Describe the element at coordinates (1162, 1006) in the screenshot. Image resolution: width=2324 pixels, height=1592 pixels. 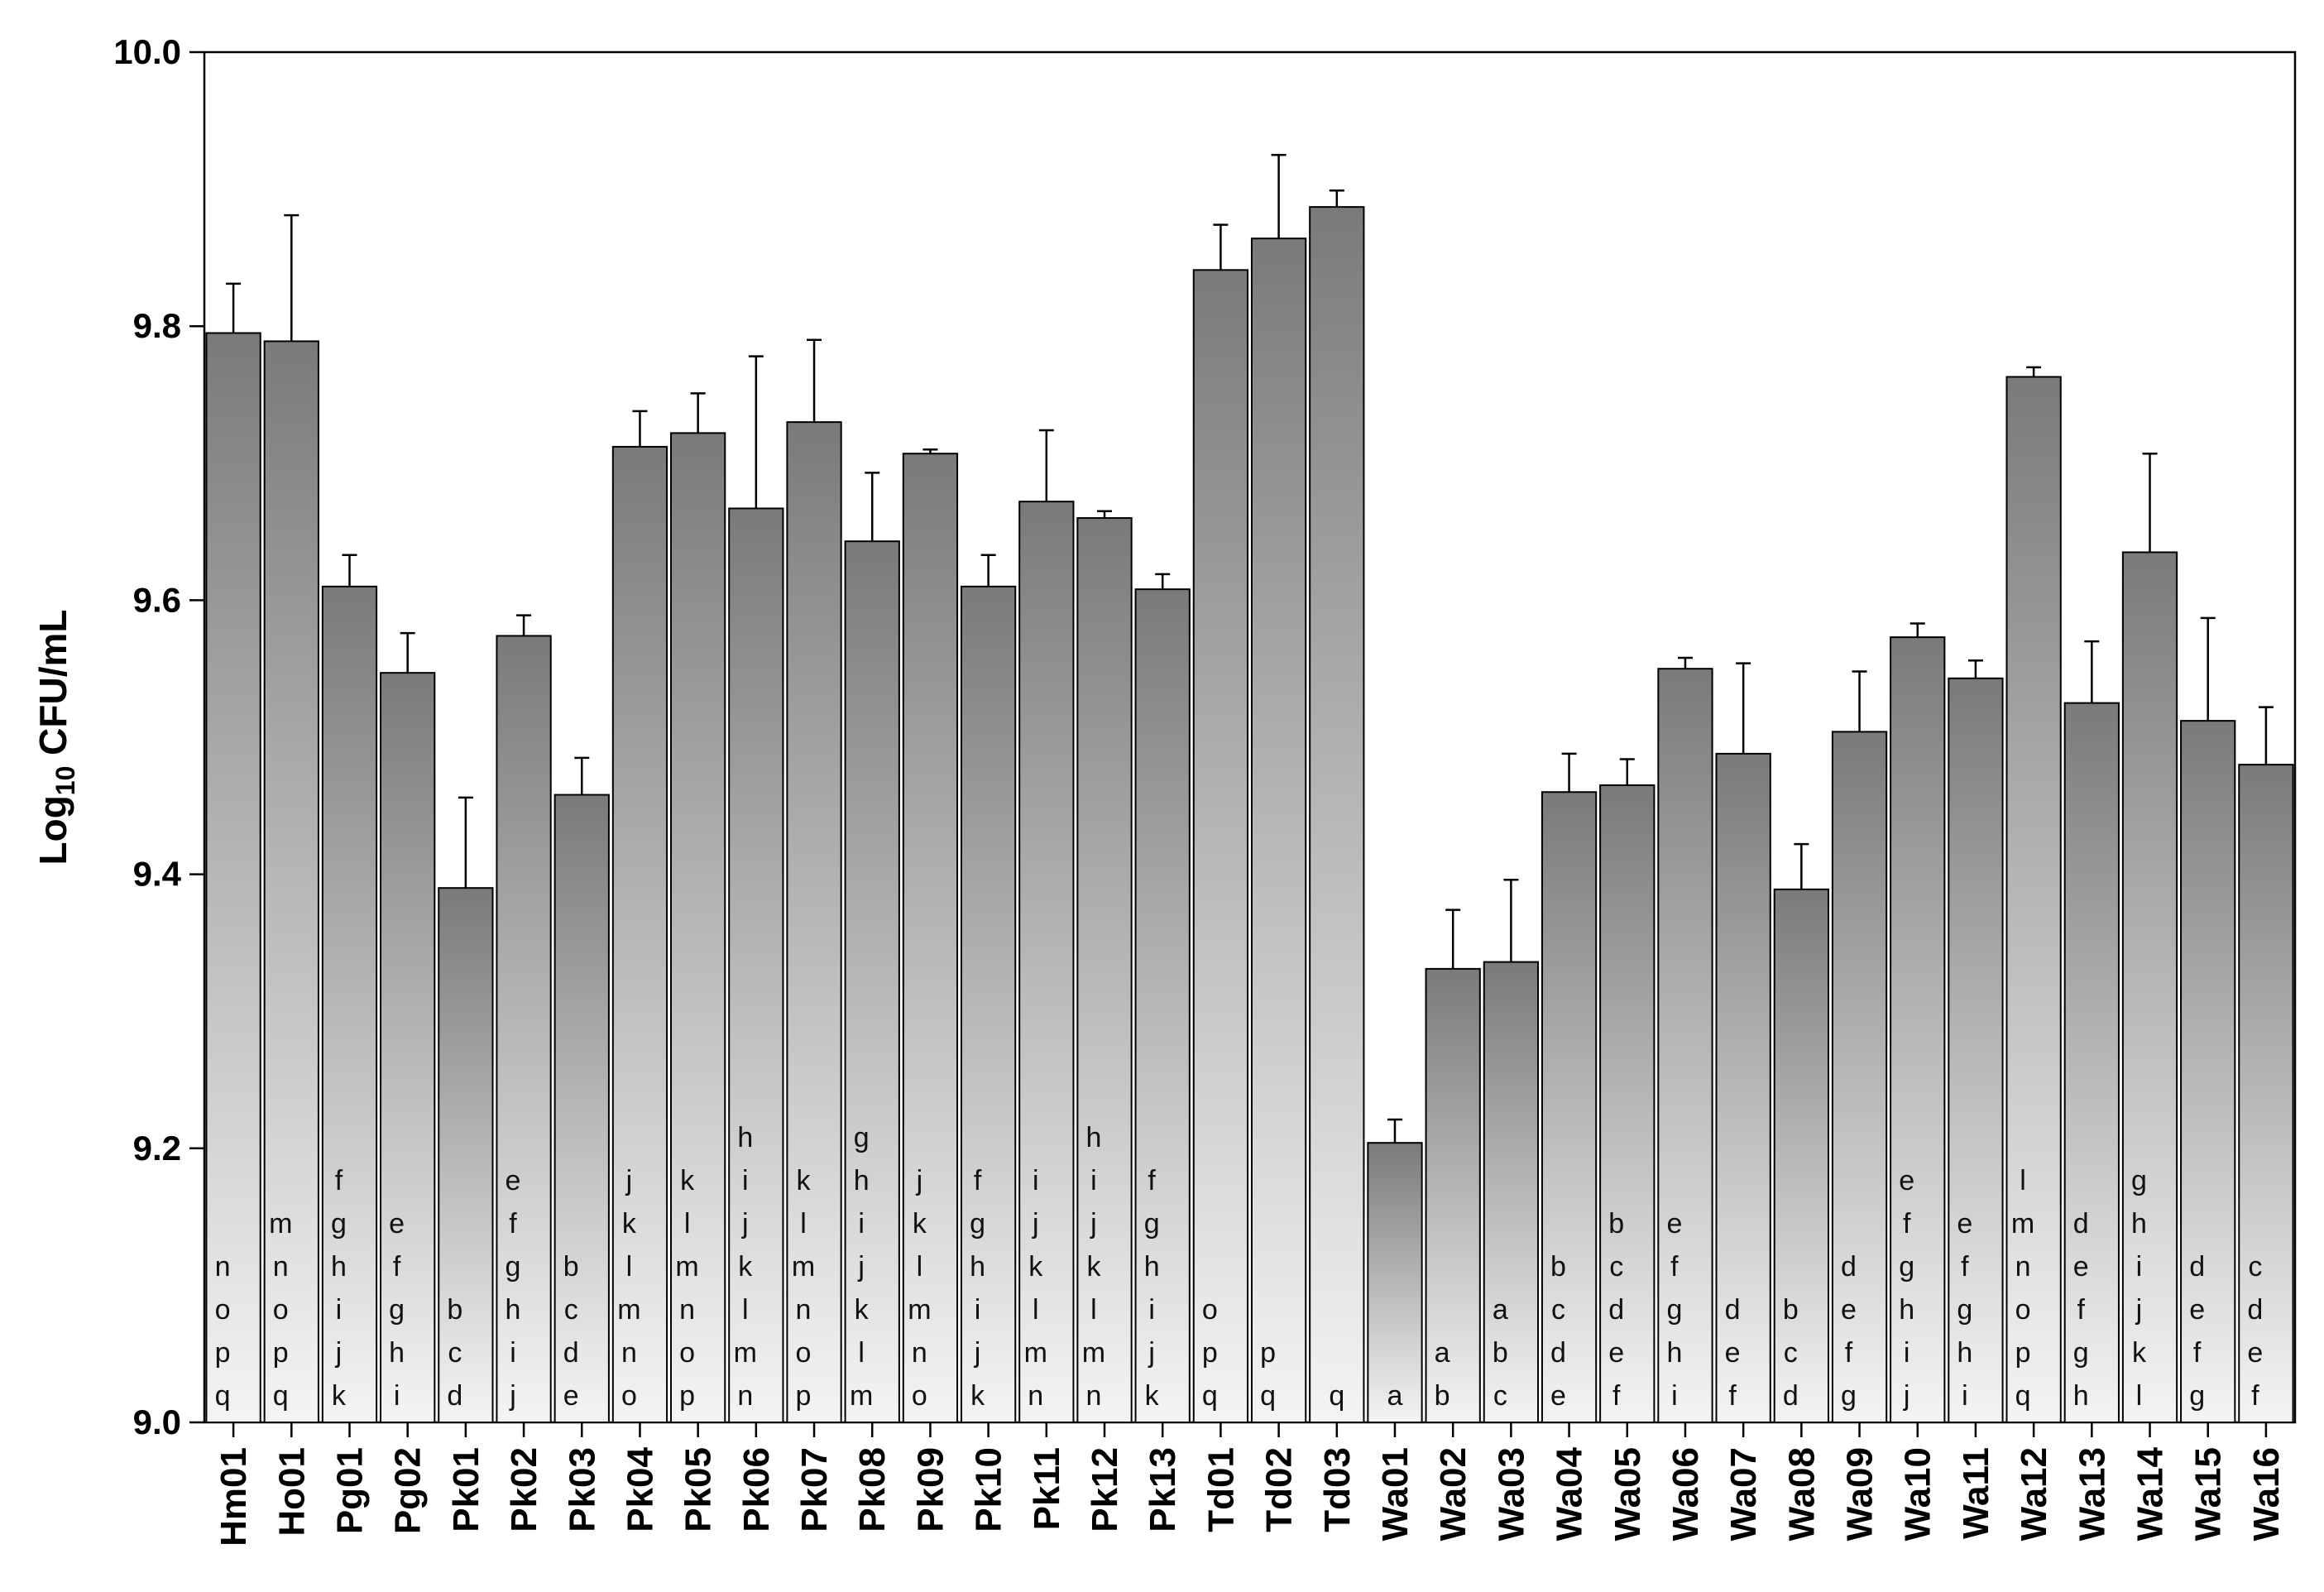
I see `bar-pk13` at that location.